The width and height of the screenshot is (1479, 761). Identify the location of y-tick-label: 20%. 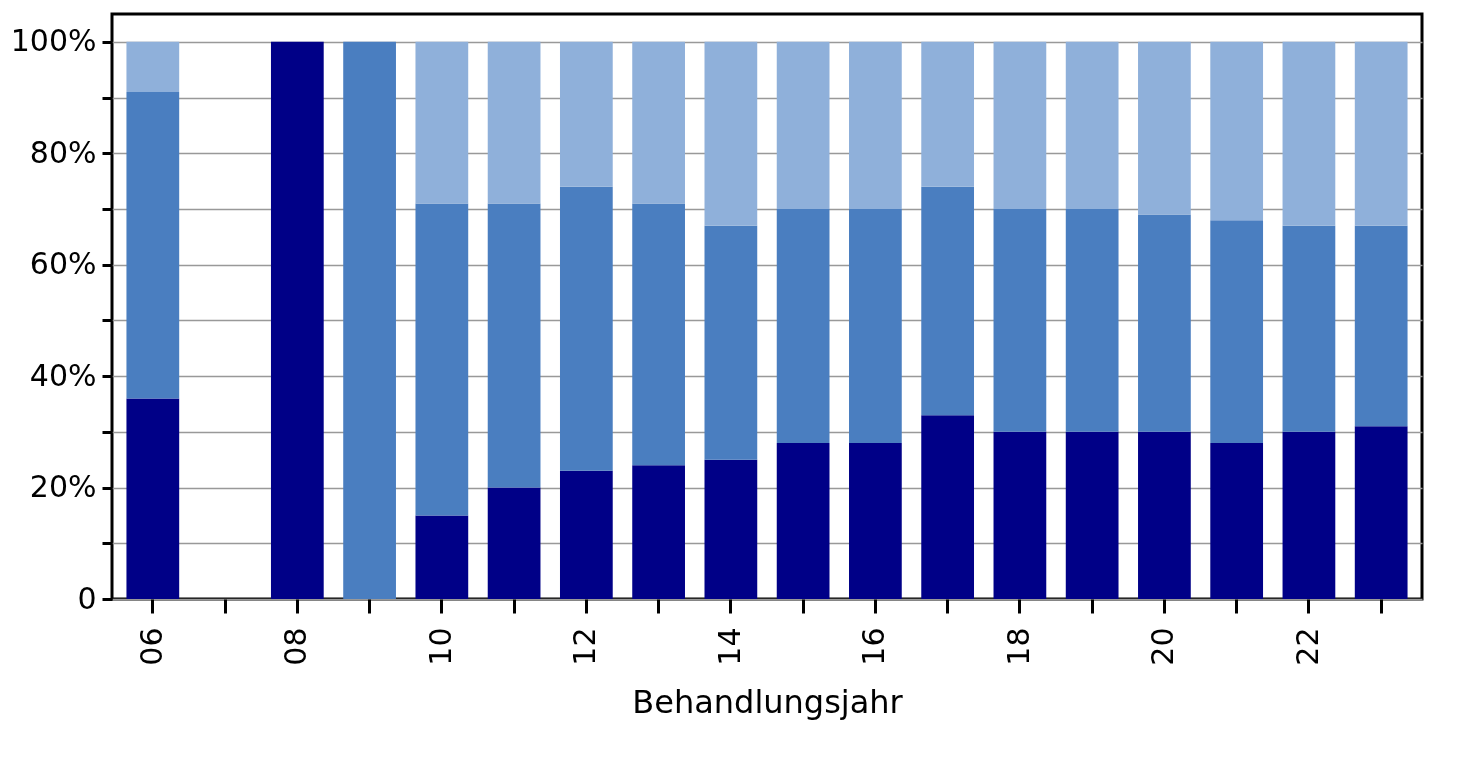
(63, 487).